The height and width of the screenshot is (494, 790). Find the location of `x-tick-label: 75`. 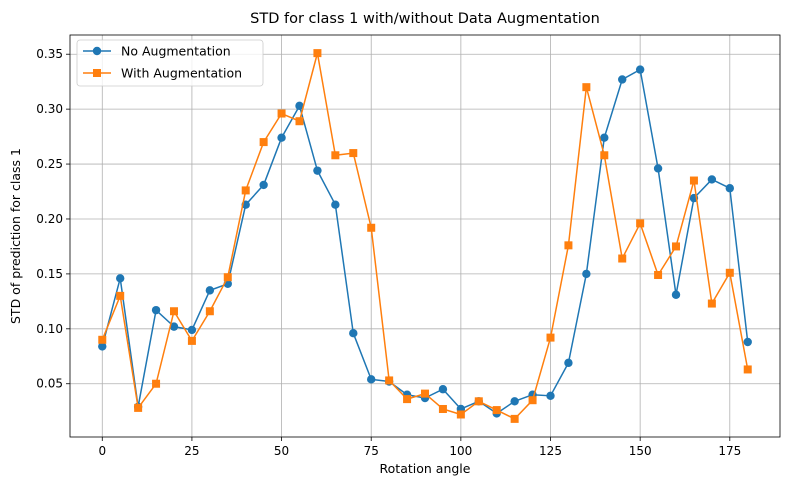

x-tick-label: 75 is located at coordinates (371, 451).